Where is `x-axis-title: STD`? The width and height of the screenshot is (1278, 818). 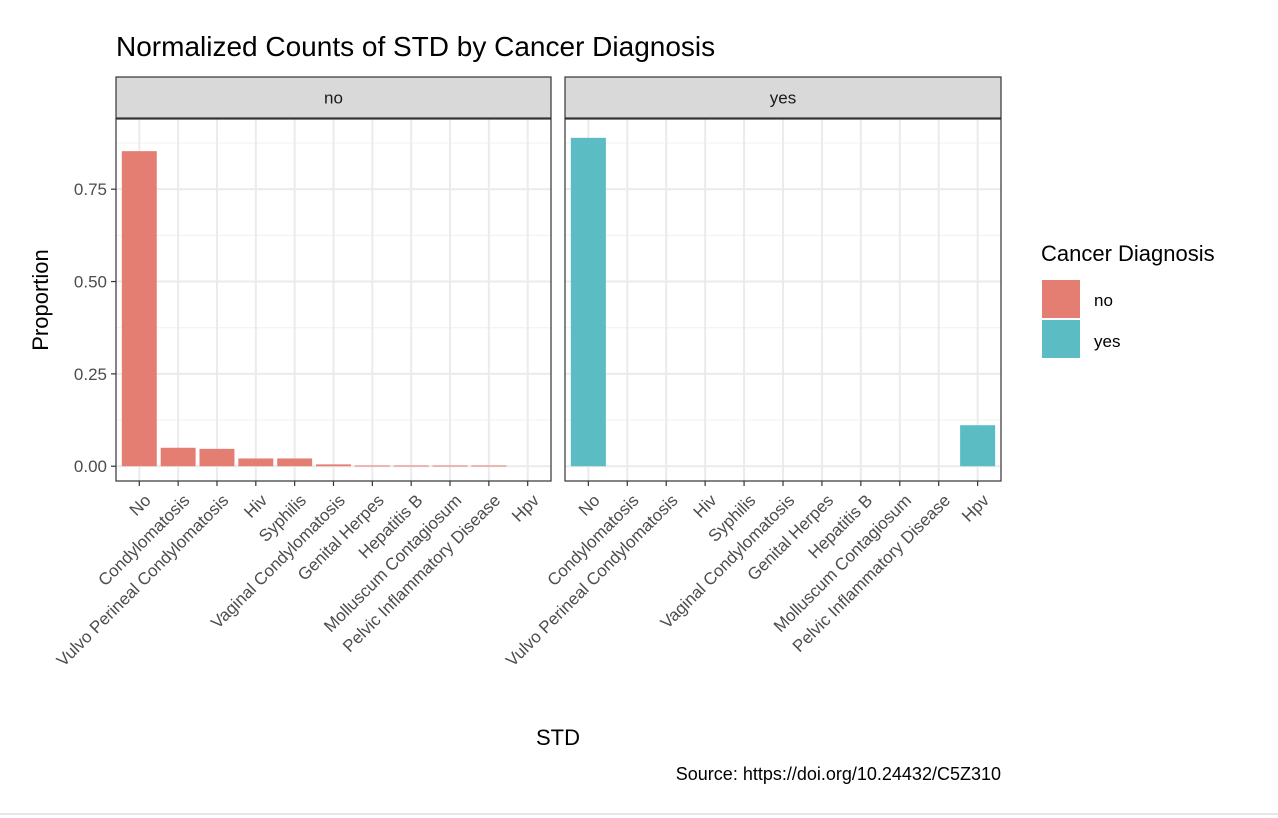 x-axis-title: STD is located at coordinates (558, 737).